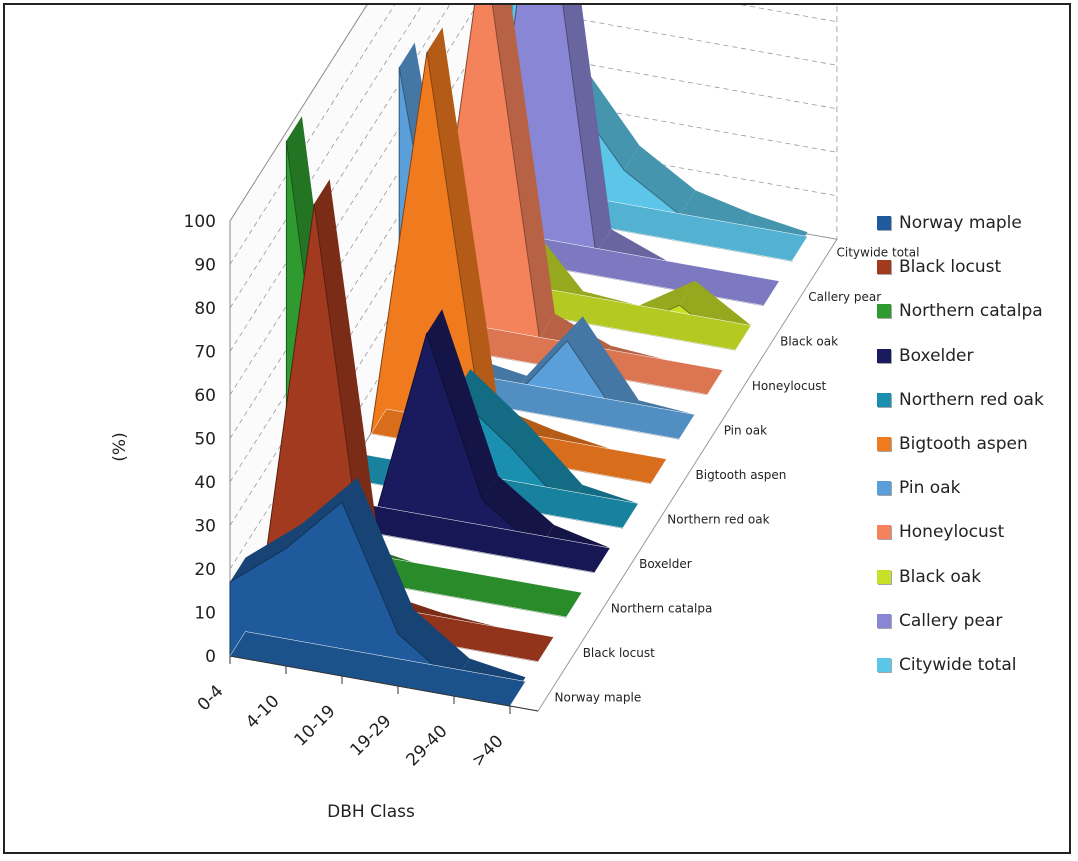  Describe the element at coordinates (314, 725) in the screenshot. I see `x-tick-label: 10-19` at that location.